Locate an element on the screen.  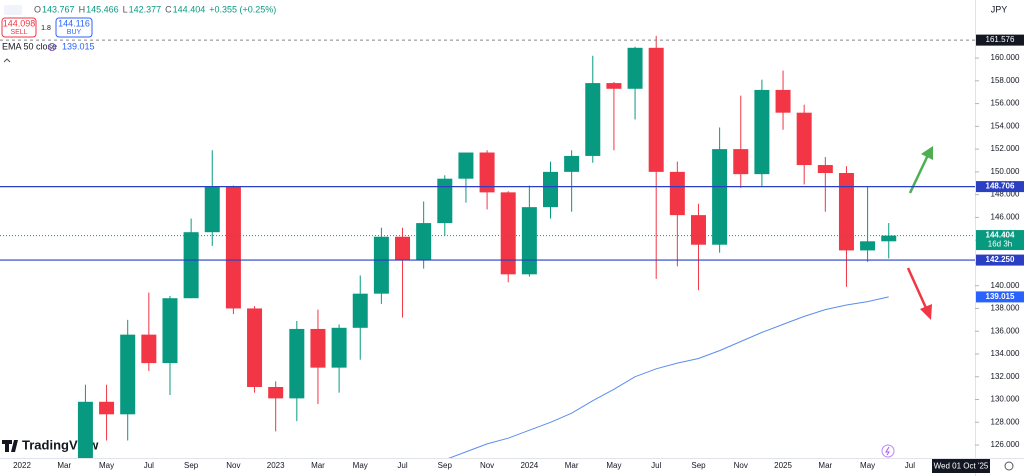
ohlc-key: L is located at coordinates (125, 9).